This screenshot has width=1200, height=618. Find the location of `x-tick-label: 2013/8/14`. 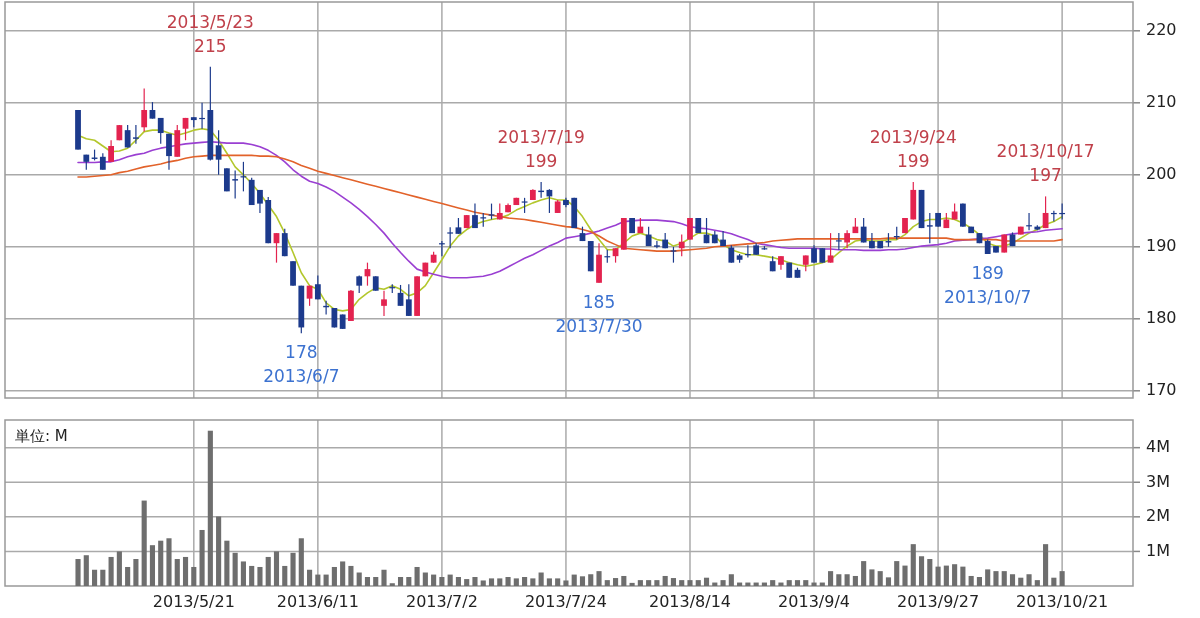

x-tick-label: 2013/8/14 is located at coordinates (690, 601).